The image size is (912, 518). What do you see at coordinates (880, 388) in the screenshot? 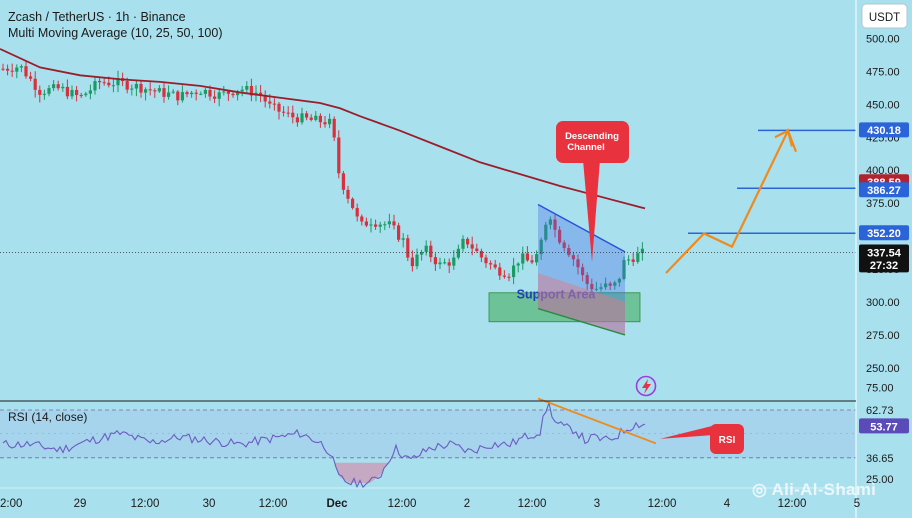
I see `rsi-tick-label: 75.00` at bounding box center [880, 388].